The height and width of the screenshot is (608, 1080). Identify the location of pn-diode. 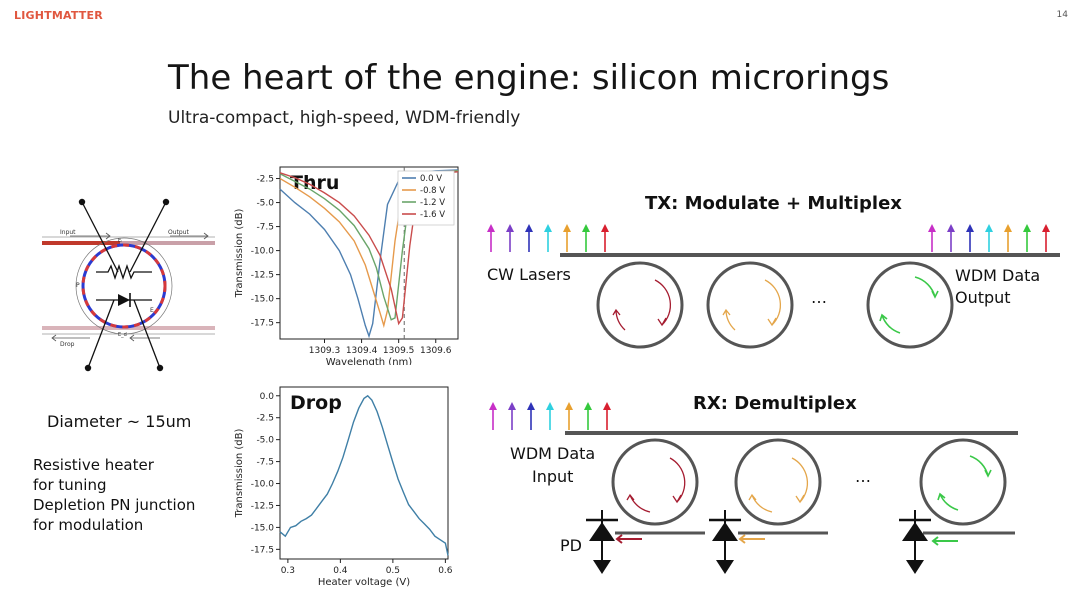
(124, 300).